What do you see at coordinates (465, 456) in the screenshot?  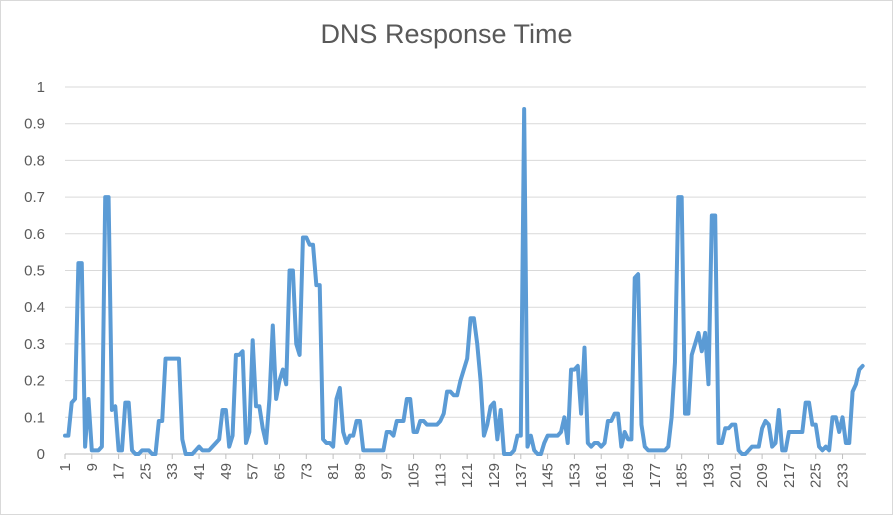 I see `axis-layer` at bounding box center [465, 456].